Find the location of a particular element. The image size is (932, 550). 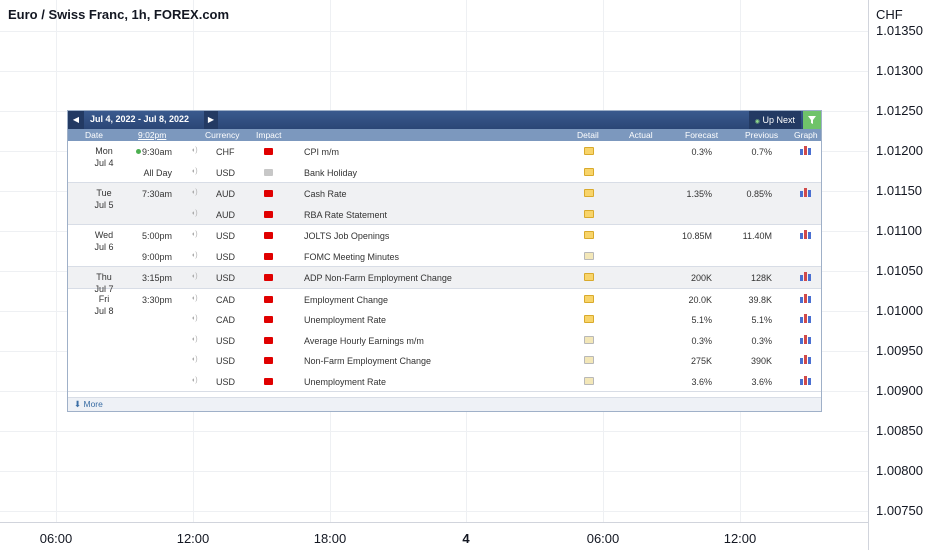

event-title: Bank Holiday is located at coordinates (331, 172).